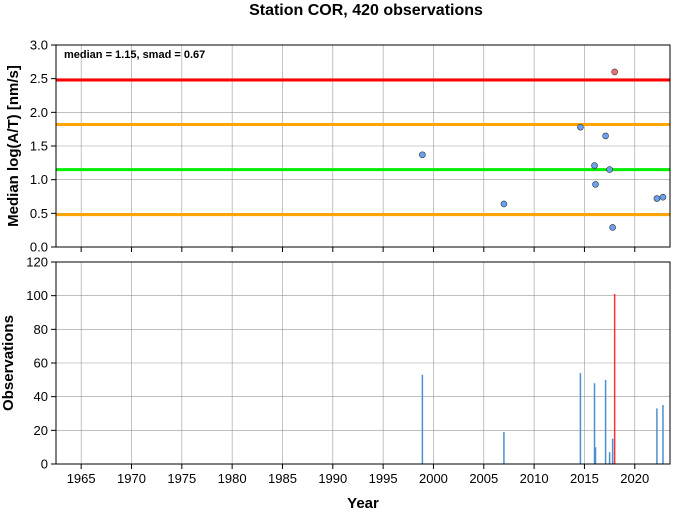 This screenshot has height=516, width=677. What do you see at coordinates (39, 146) in the screenshot?
I see `top-y-tick-label: 1.5` at bounding box center [39, 146].